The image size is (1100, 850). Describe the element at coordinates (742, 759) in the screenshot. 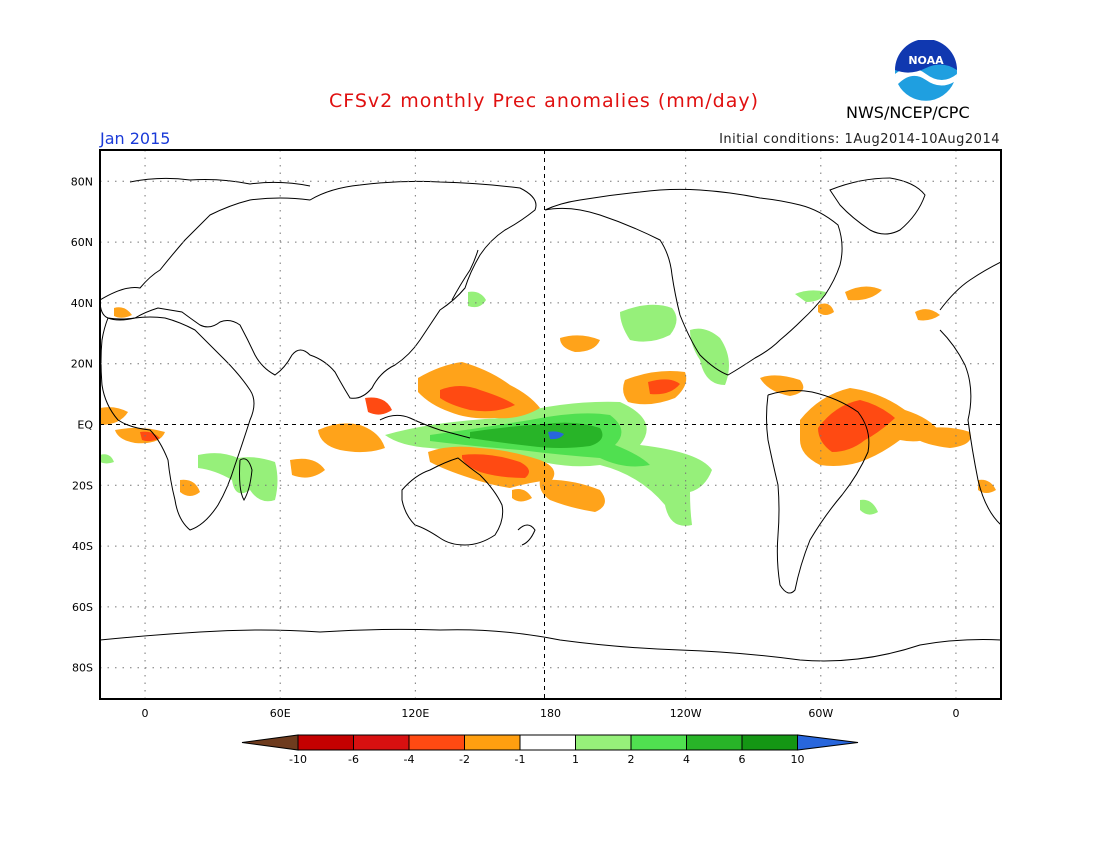

I see `colorbar-tick-label: 6` at that location.